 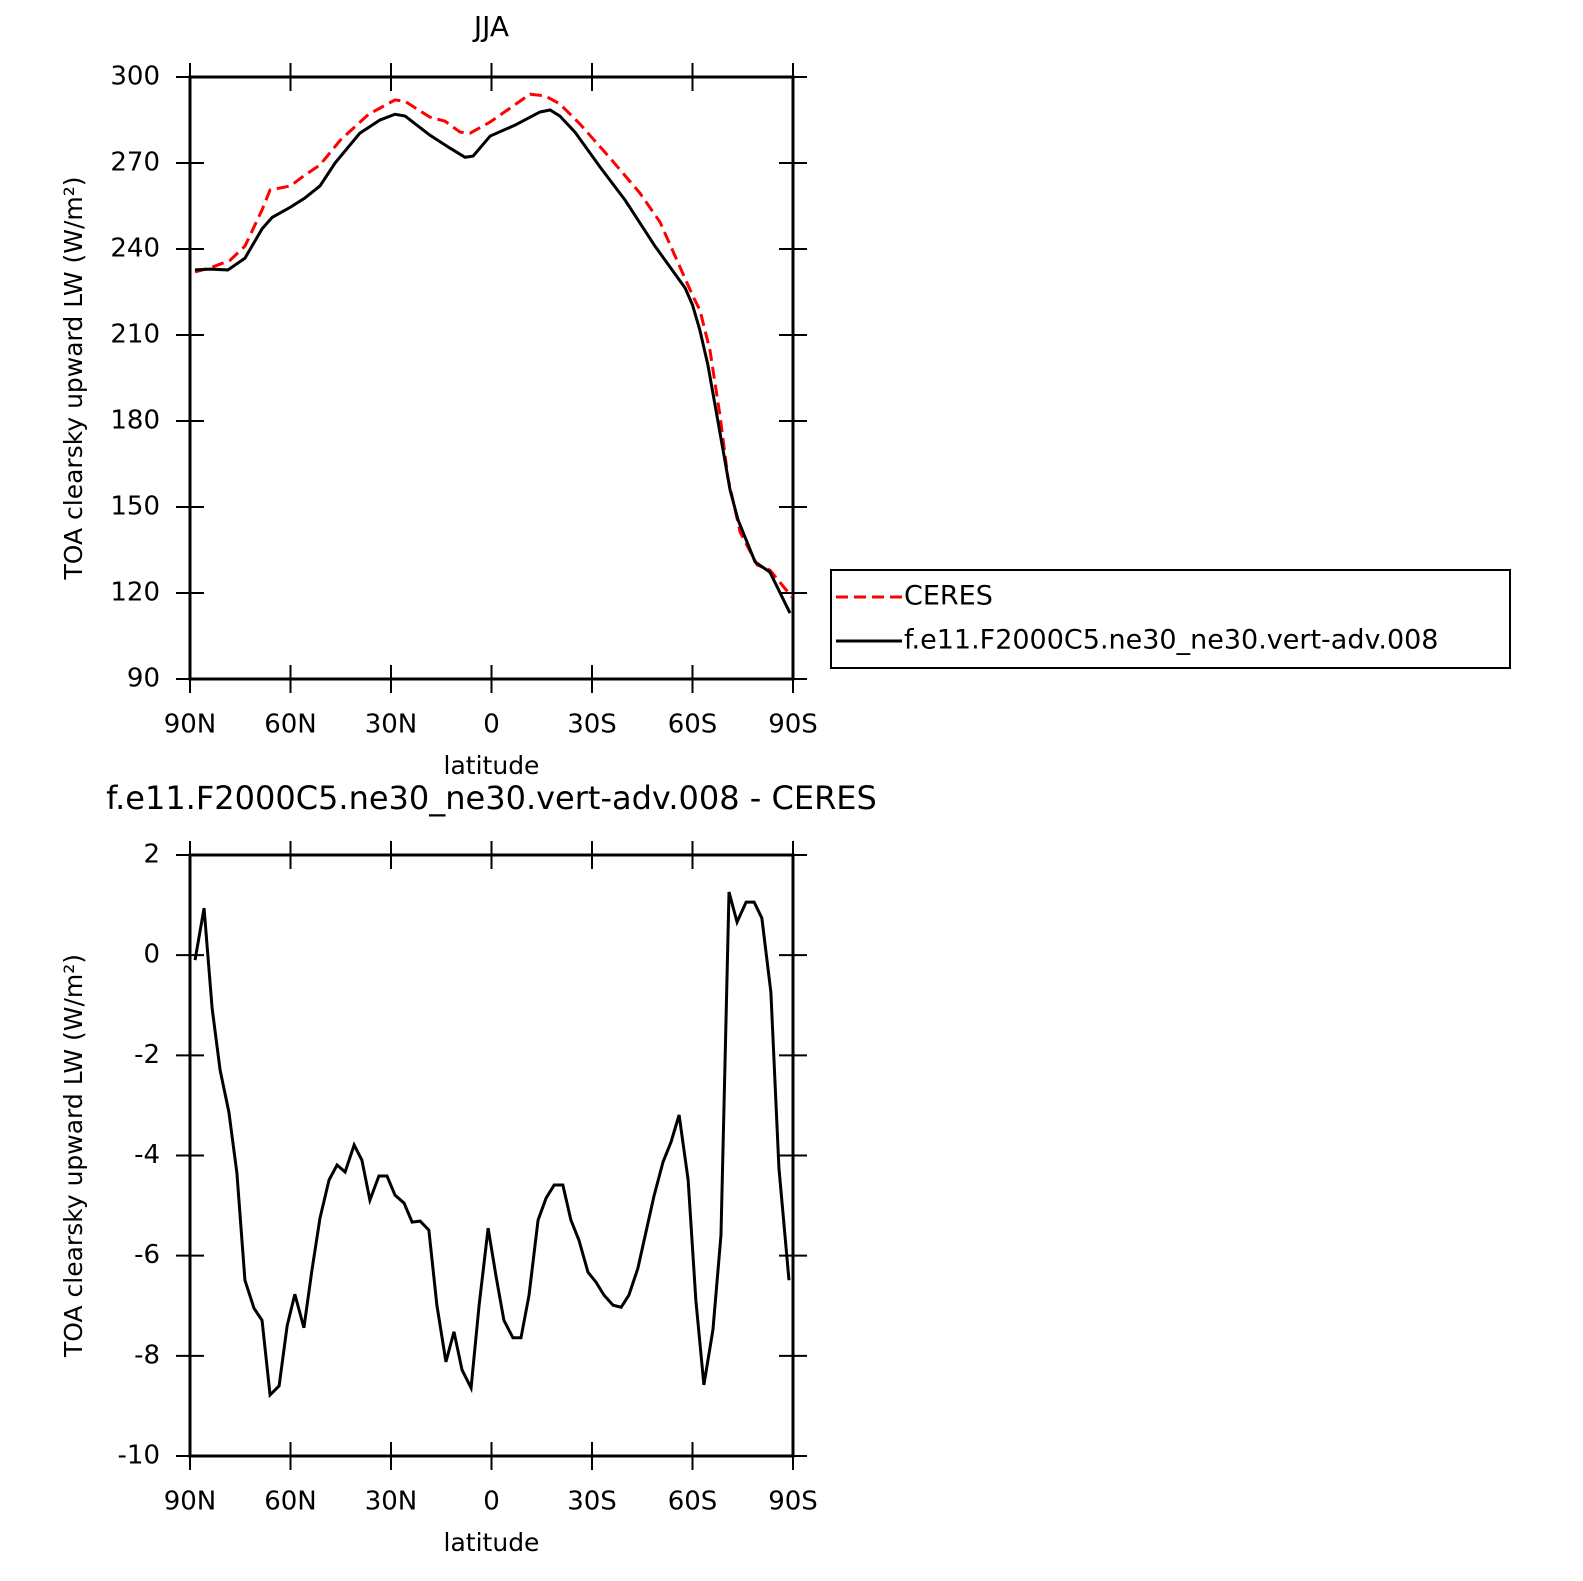 What do you see at coordinates (135, 507) in the screenshot?
I see `y-tick-label: 150` at bounding box center [135, 507].